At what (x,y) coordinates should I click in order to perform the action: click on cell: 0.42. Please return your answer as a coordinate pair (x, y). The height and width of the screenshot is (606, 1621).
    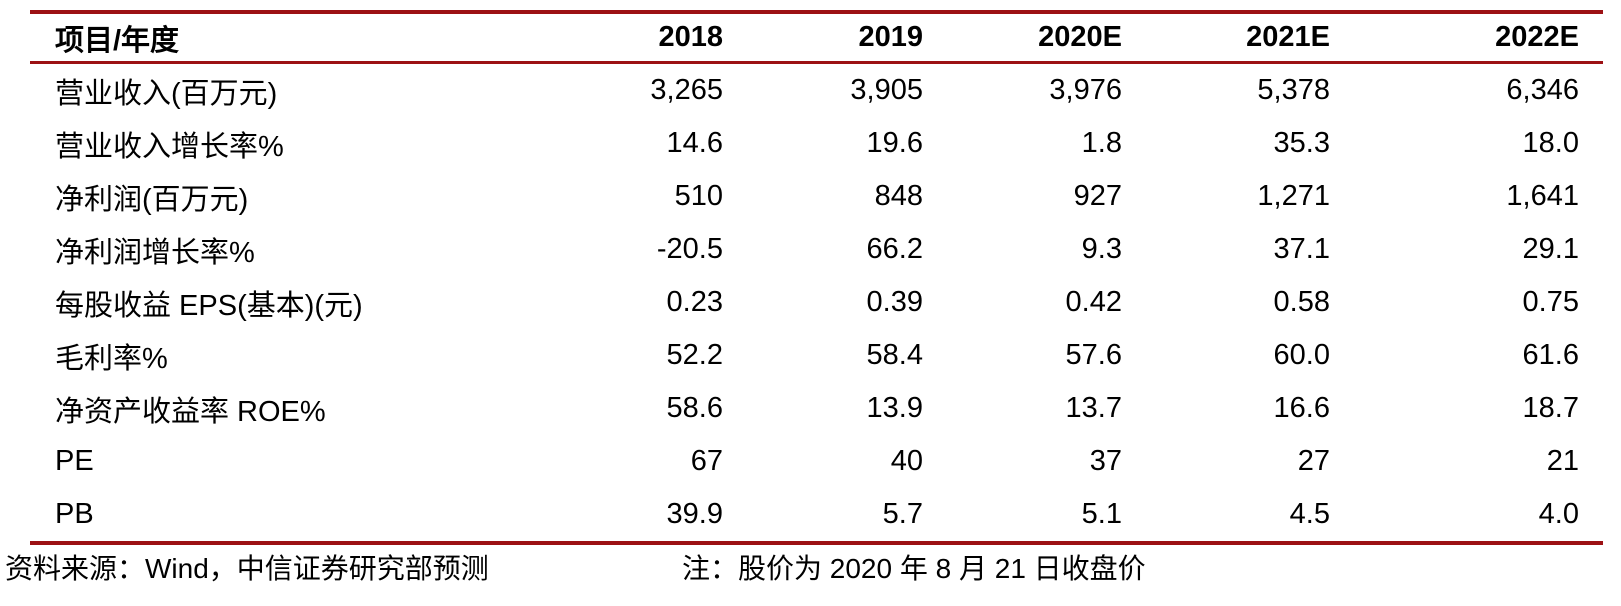
    Looking at the image, I should click on (1093, 302).